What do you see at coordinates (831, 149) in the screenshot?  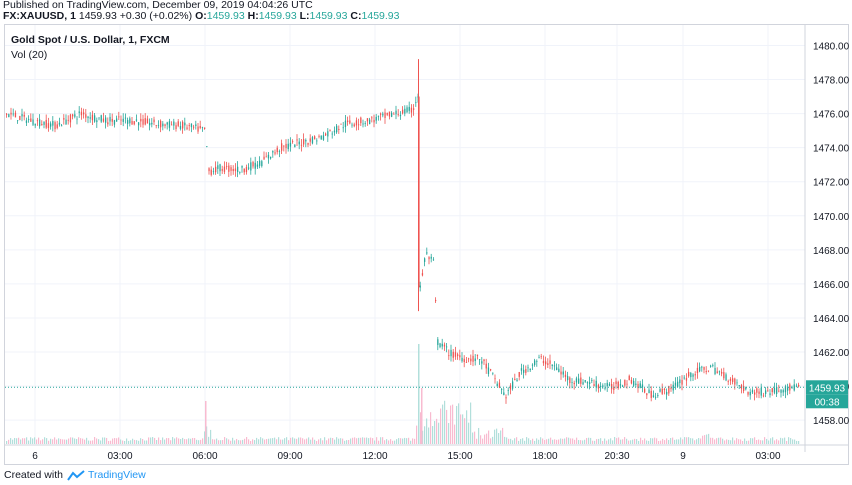 I see `y-tick-label: 1474.00` at bounding box center [831, 149].